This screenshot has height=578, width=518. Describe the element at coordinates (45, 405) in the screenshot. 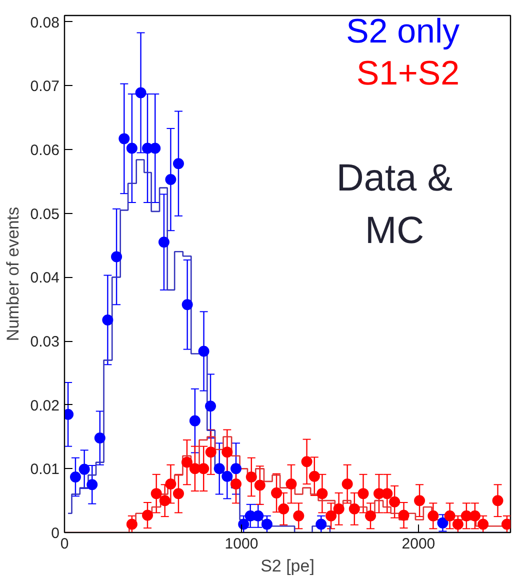

I see `y-tick-label: 0.02` at that location.